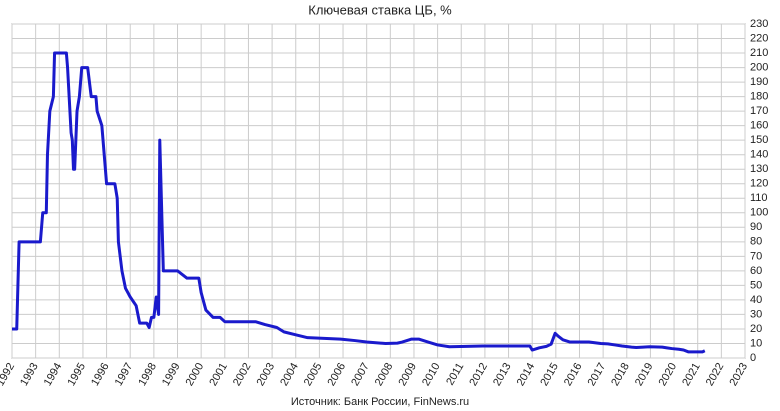 The height and width of the screenshot is (411, 780). What do you see at coordinates (756, 227) in the screenshot?
I see `y-tick-label: 90` at bounding box center [756, 227].